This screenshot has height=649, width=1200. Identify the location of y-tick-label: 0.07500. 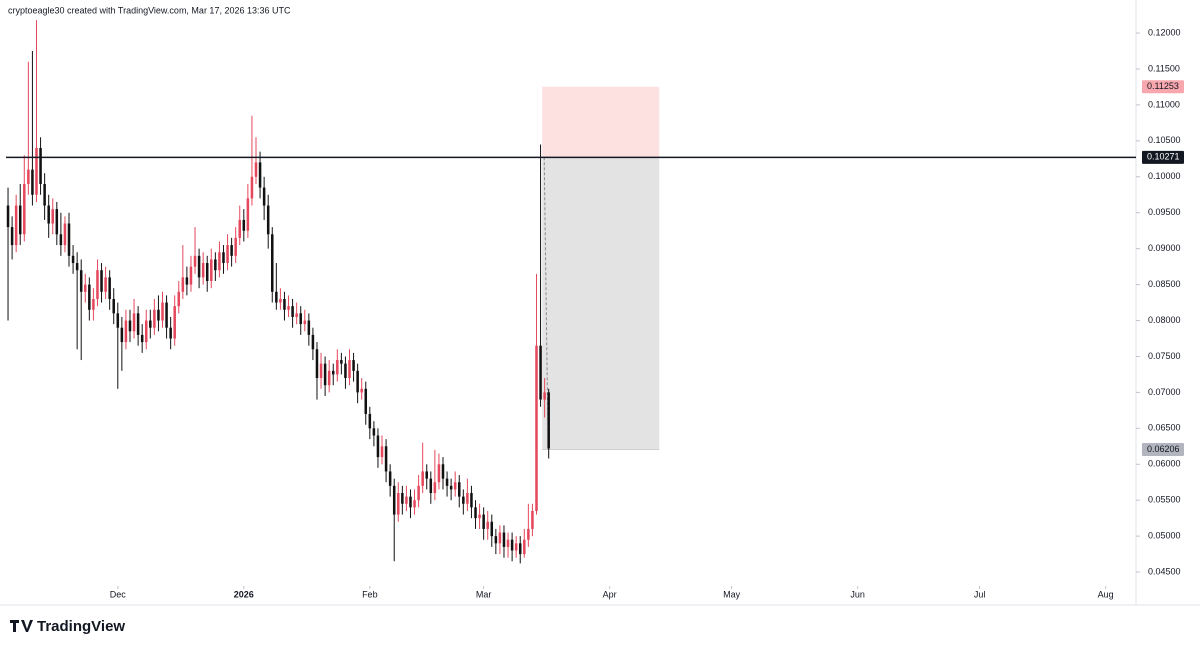
(1164, 356).